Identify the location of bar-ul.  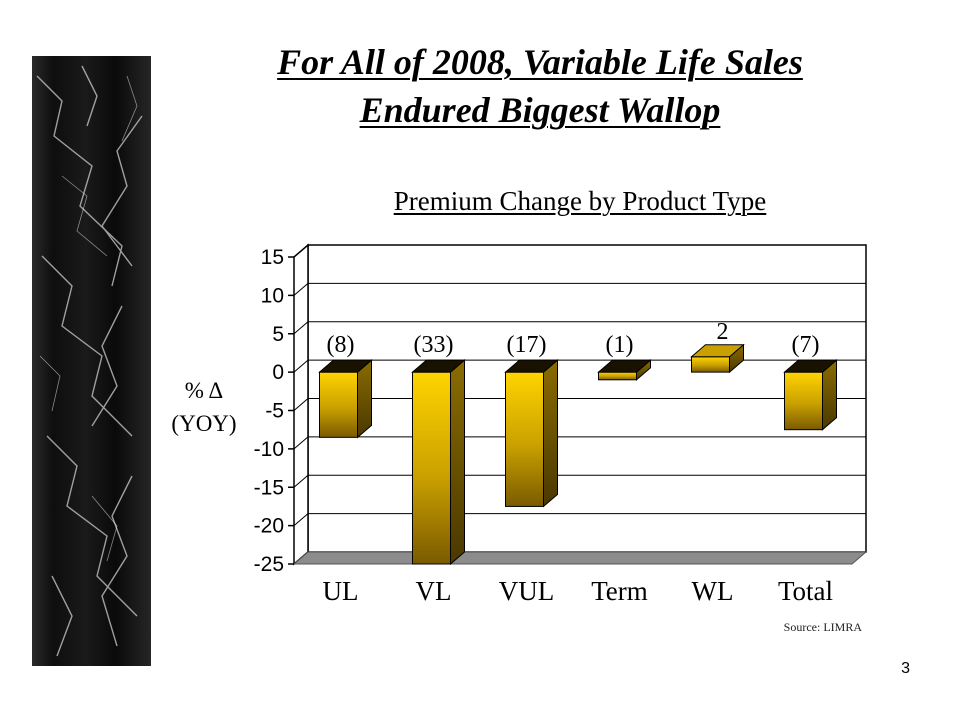
(345, 399).